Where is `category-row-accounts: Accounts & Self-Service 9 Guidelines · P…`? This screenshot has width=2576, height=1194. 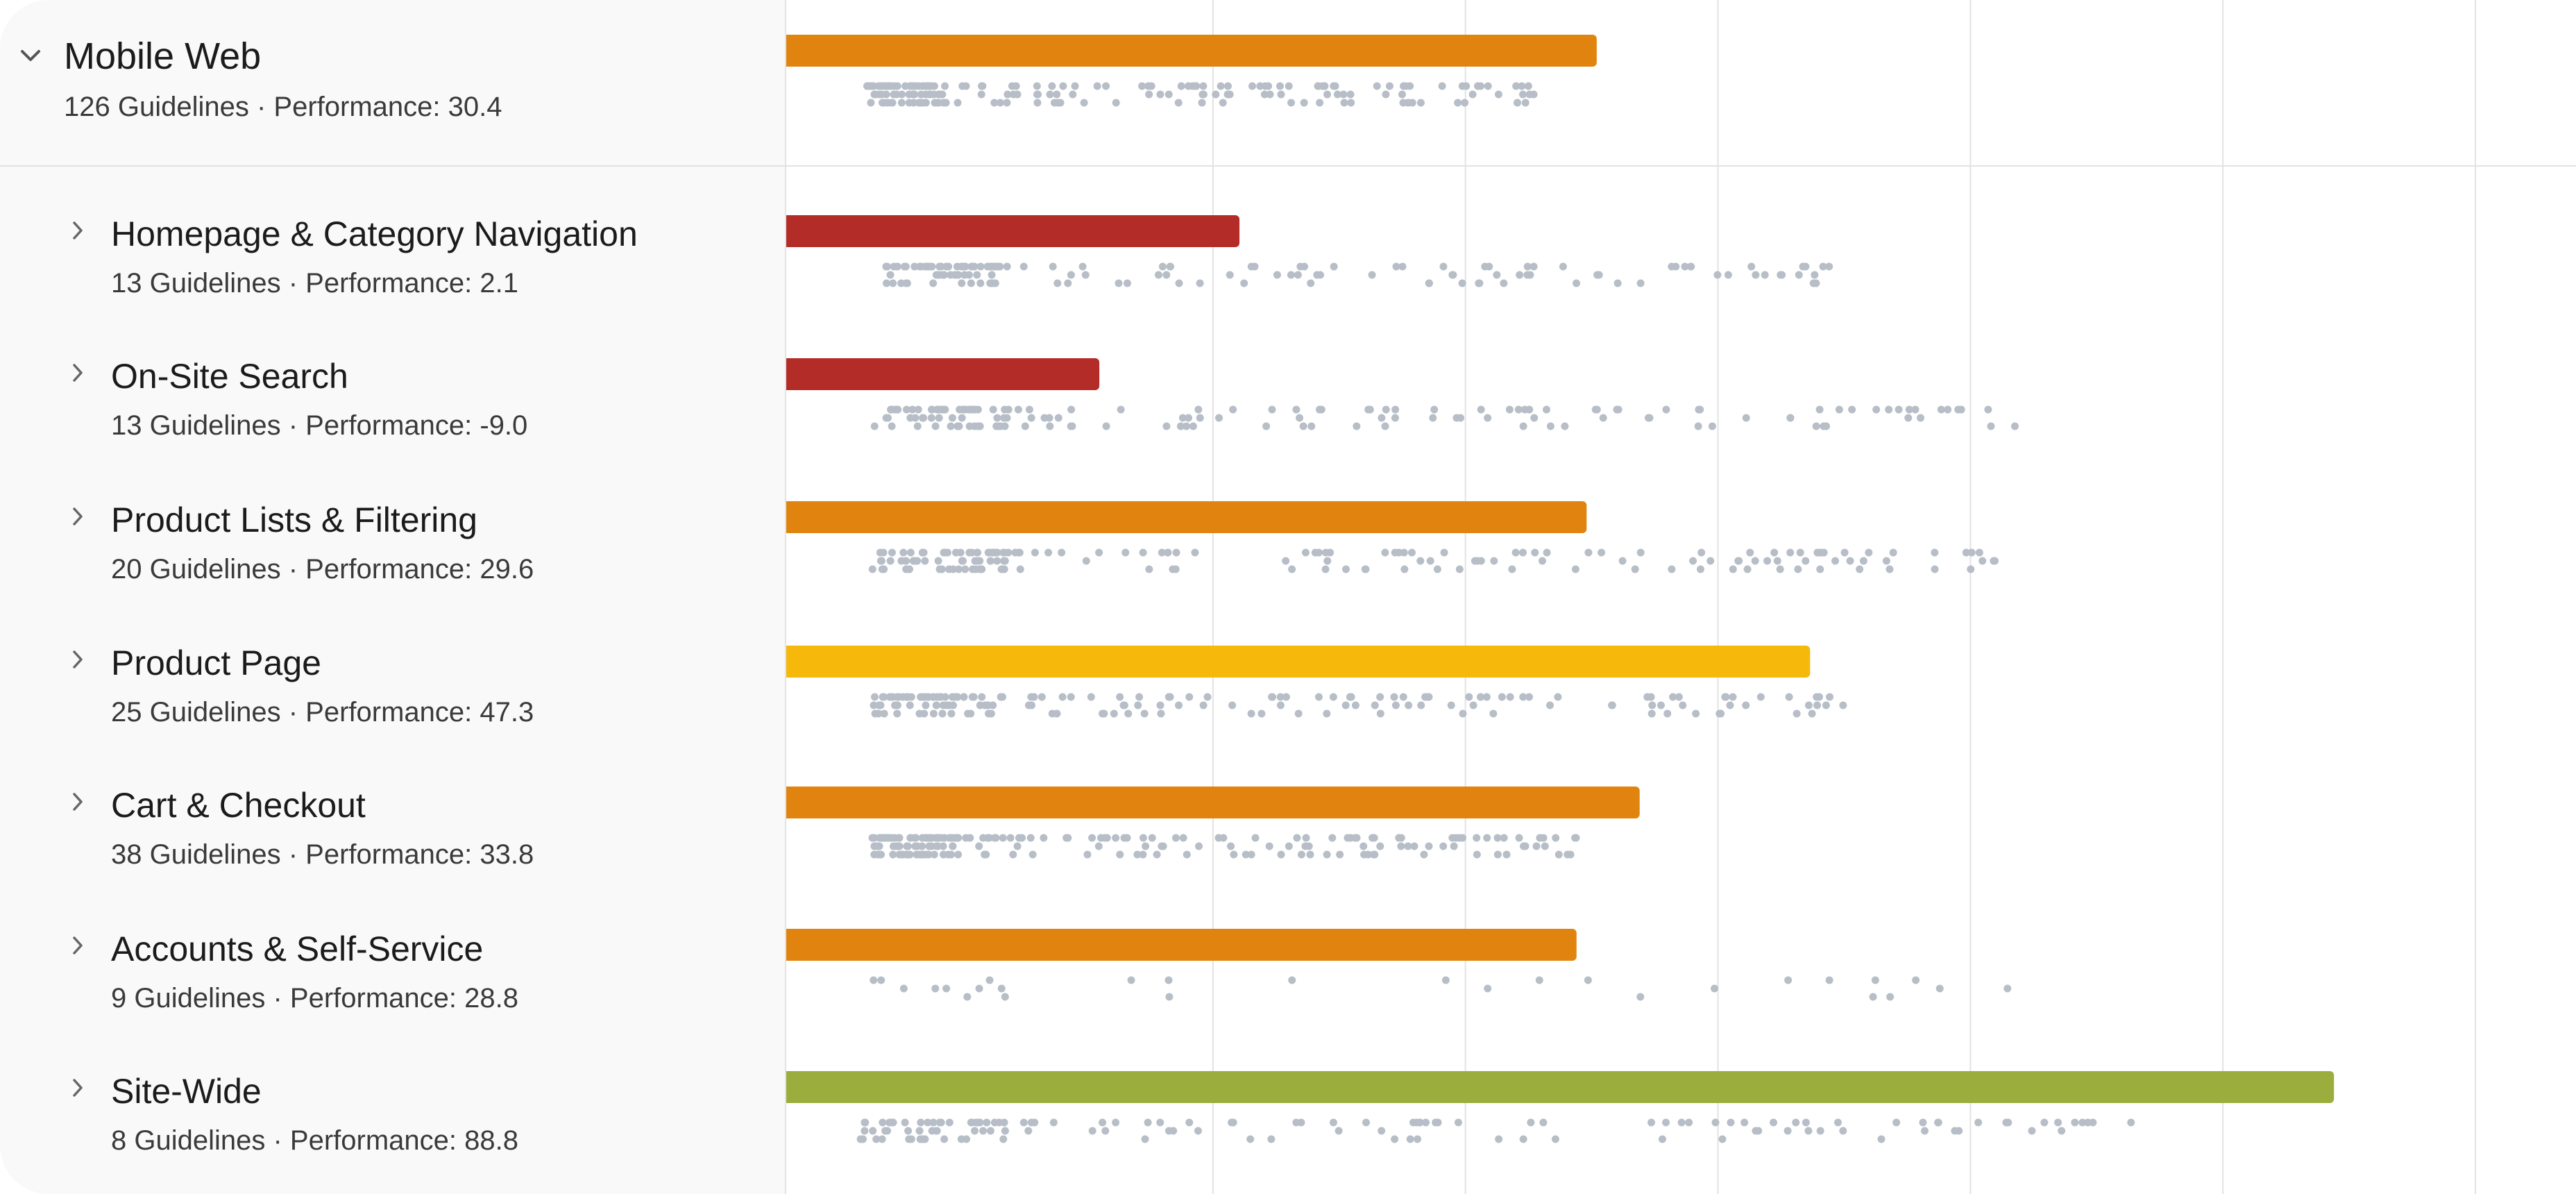
category-row-accounts: Accounts & Self-Service 9 Guidelines · P… is located at coordinates (392, 971).